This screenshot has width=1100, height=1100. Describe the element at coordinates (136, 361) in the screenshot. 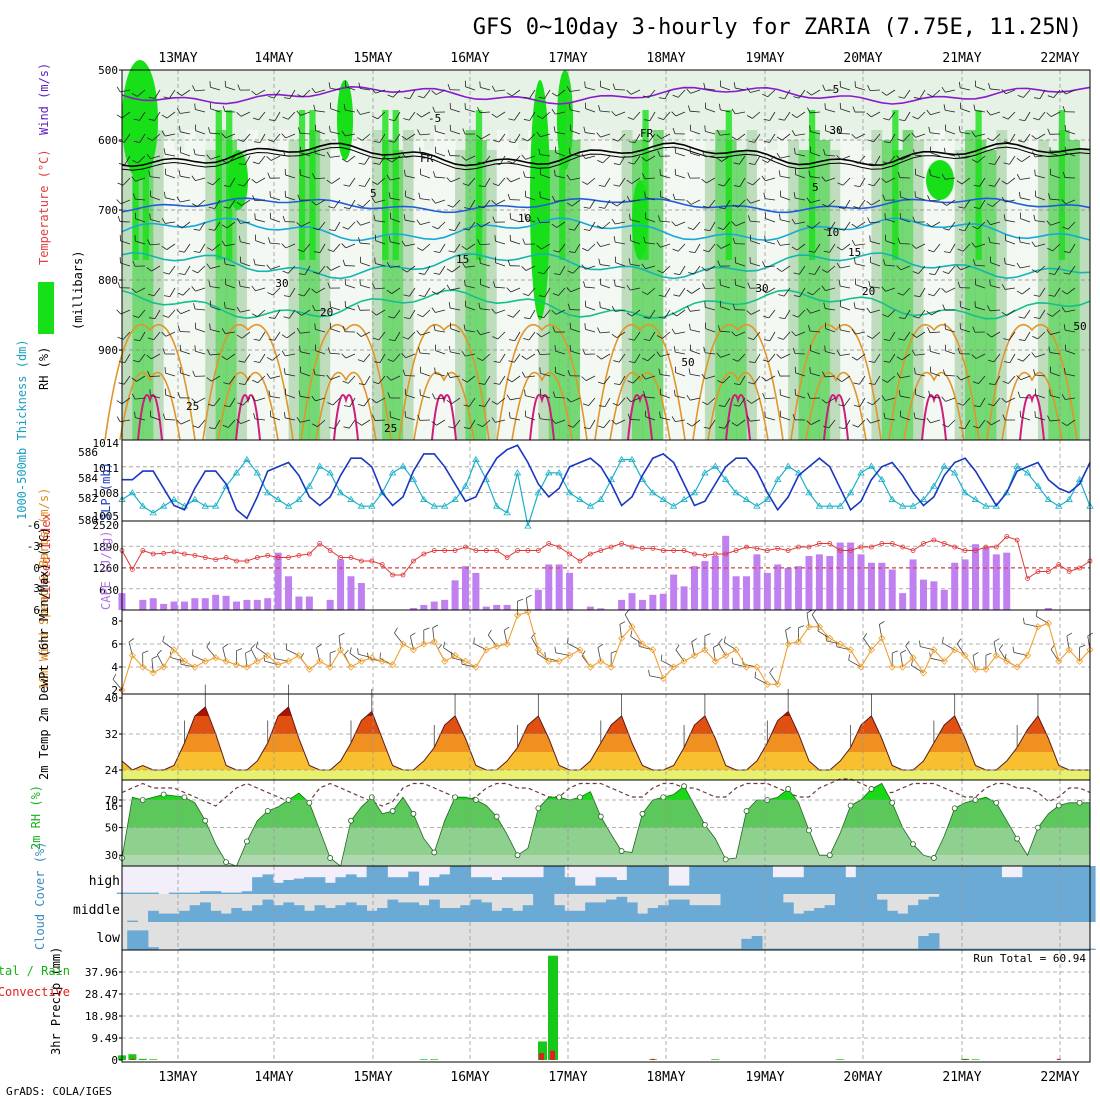

I see `wind-barb-769-flag` at that location.